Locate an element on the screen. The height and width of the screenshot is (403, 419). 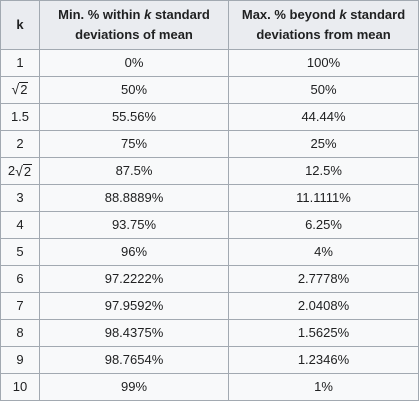
cell-max-beyond: 44.44% is located at coordinates (323, 117).